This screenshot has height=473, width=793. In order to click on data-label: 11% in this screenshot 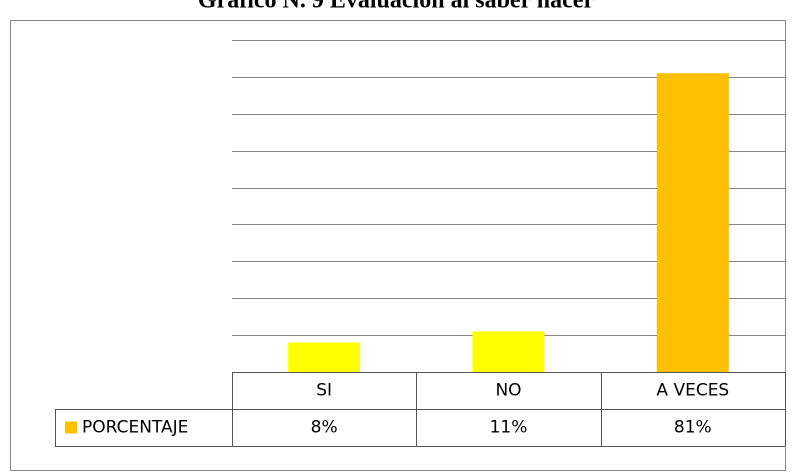, I will do `click(509, 428)`.